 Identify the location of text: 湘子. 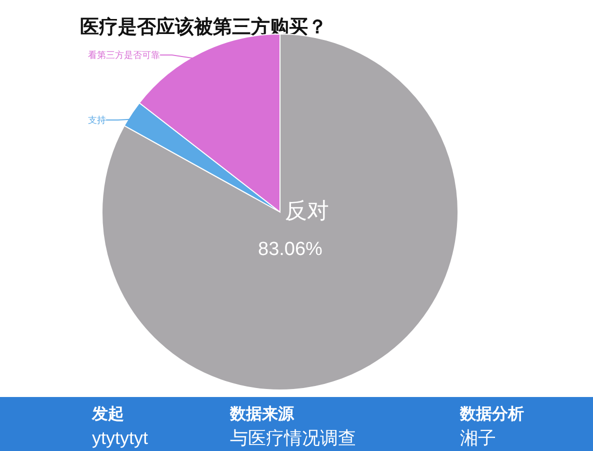
(478, 438).